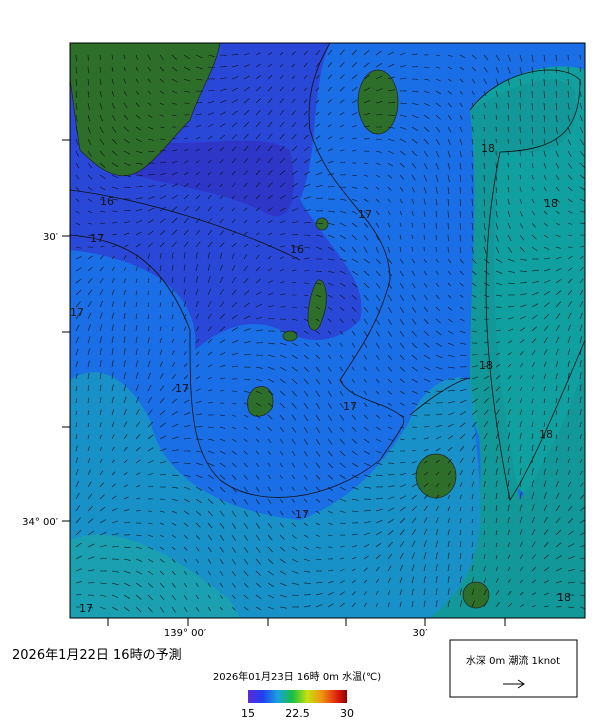 The image size is (596, 726). What do you see at coordinates (421, 633) in the screenshot?
I see `lon-label: 30′` at bounding box center [421, 633].